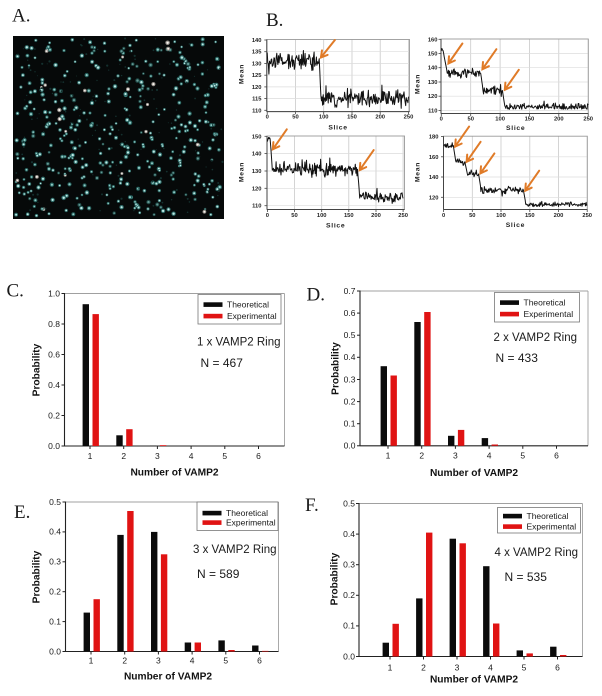 The height and width of the screenshot is (696, 602). Describe the element at coordinates (235, 550) in the screenshot. I see `svg-text: 3 x VAMP2 Ring` at that location.